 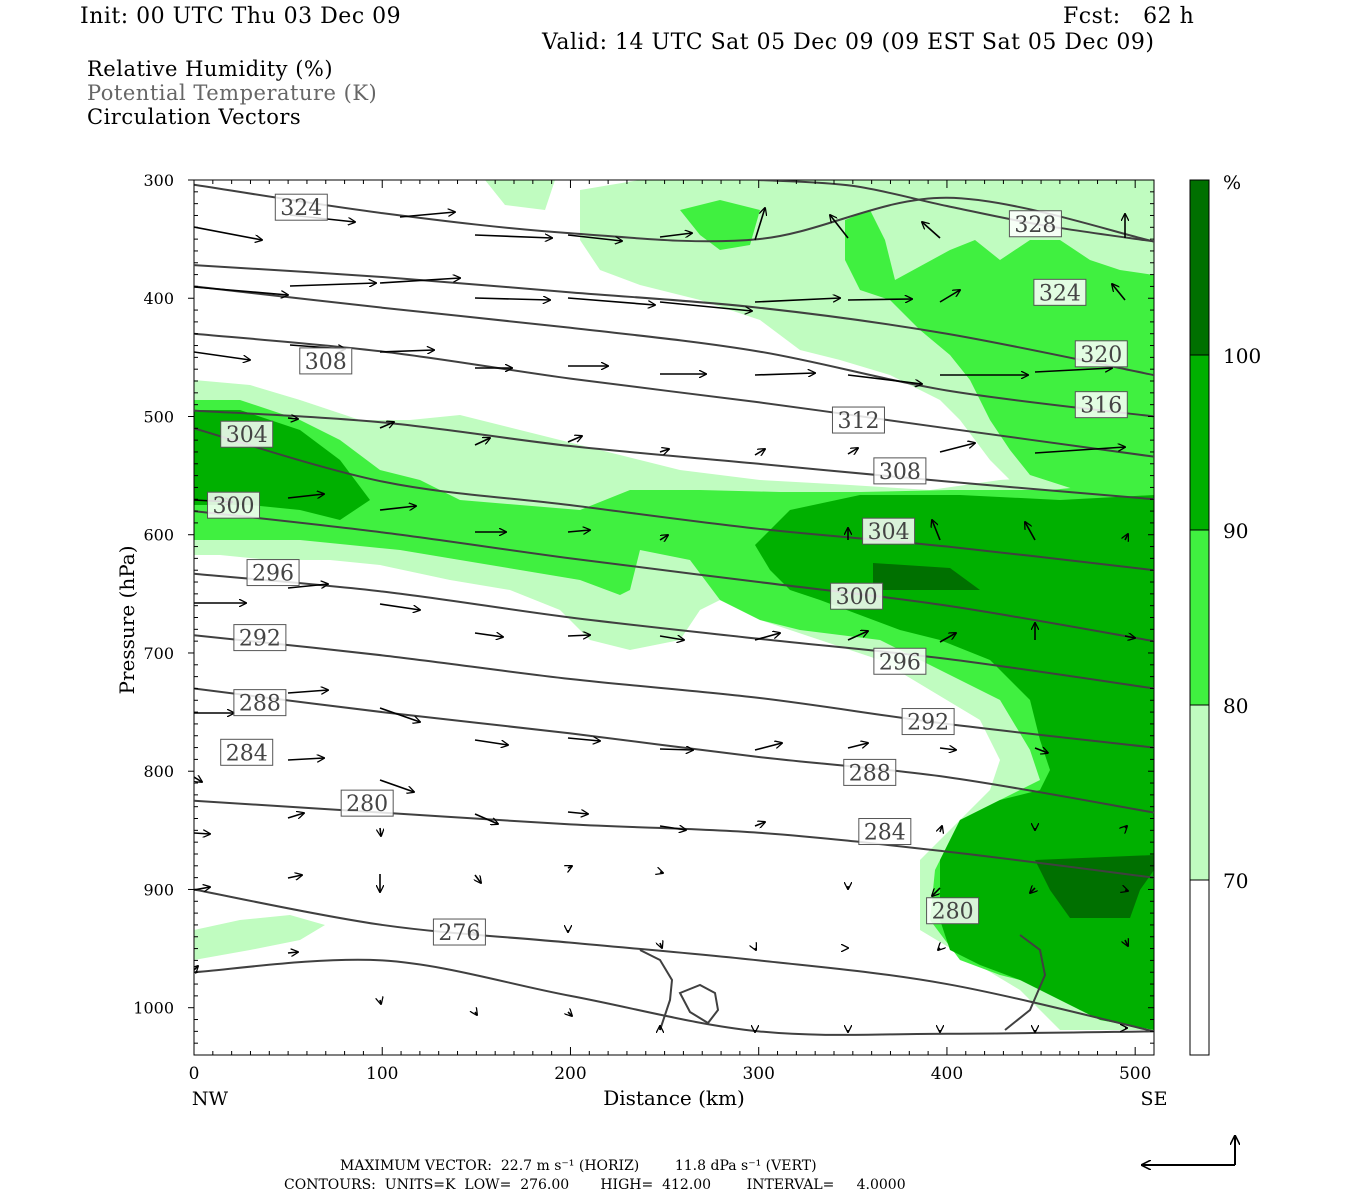 I want to click on y-tick-label: 500, so click(x=158, y=416).